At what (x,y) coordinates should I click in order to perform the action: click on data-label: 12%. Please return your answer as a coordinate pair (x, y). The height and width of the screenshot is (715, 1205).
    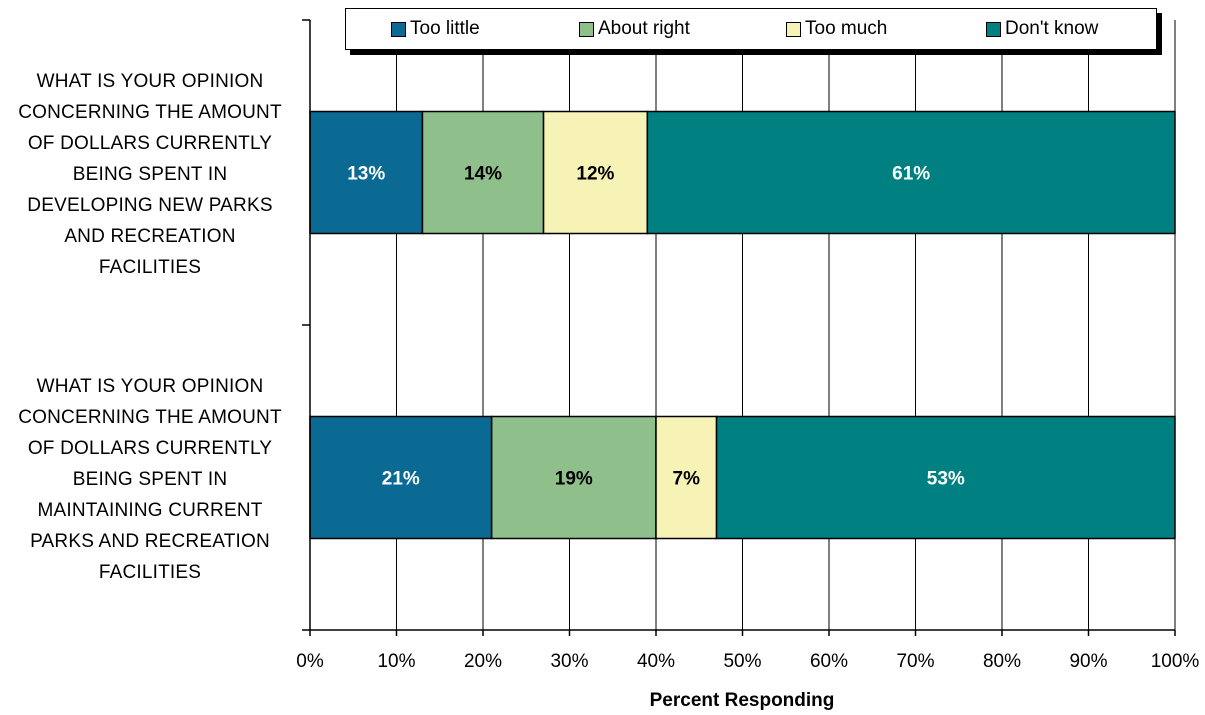
    Looking at the image, I should click on (595, 174).